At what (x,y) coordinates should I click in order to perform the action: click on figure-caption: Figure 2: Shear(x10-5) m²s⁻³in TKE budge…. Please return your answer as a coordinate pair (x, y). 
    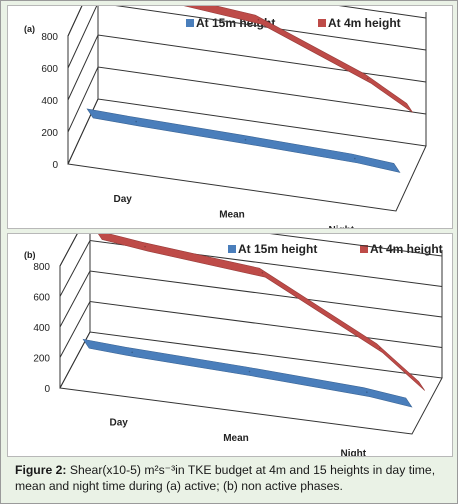
    Looking at the image, I should click on (231, 478).